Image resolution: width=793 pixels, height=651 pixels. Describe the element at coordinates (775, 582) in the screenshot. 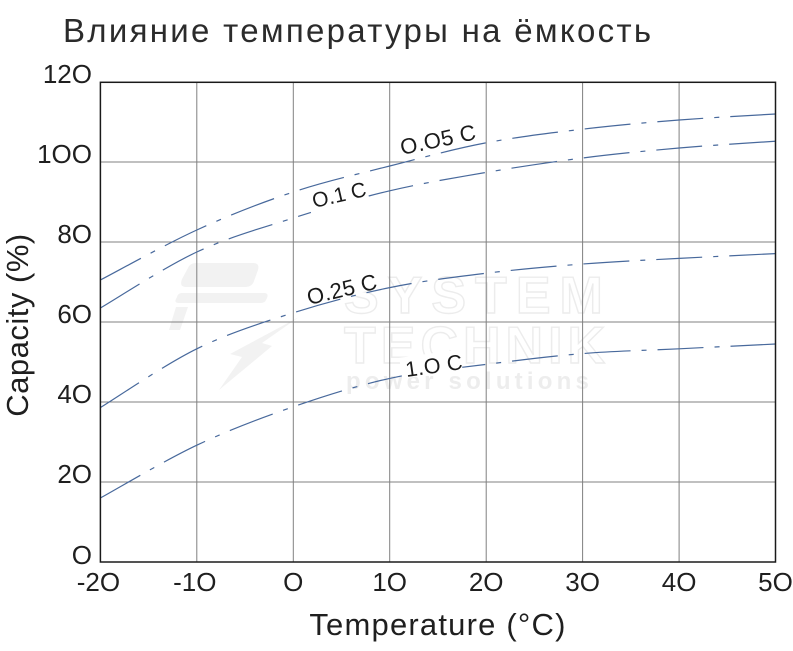

I see `svg-text: 5O` at that location.